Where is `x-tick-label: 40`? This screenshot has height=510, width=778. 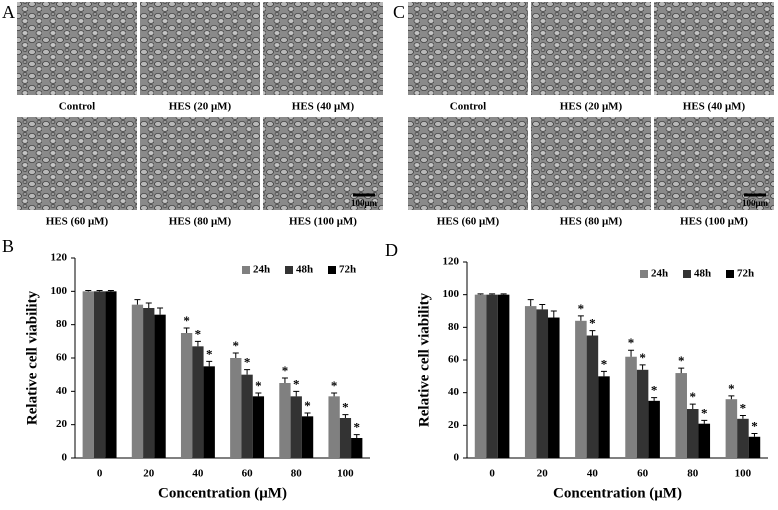
x-tick-label: 40 is located at coordinates (593, 474).